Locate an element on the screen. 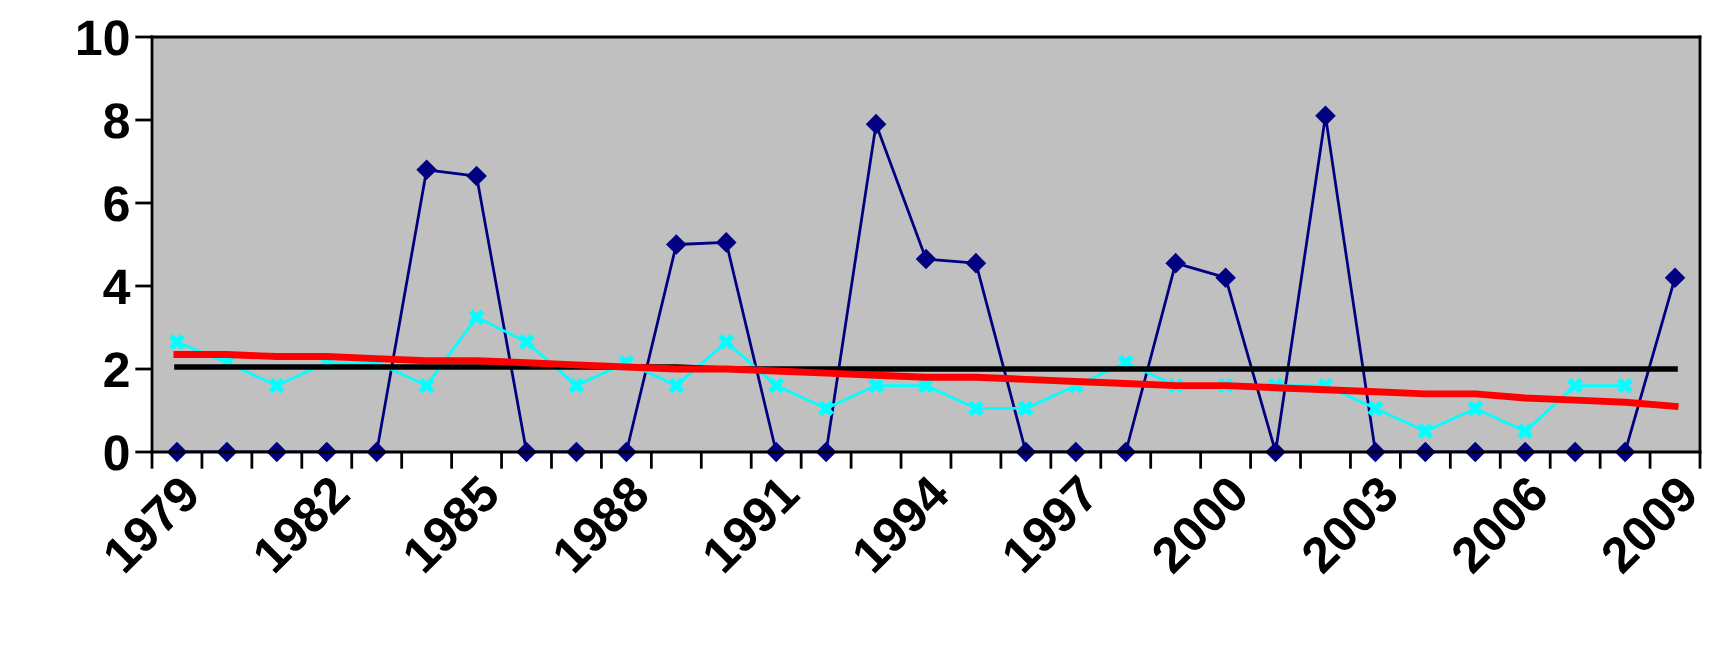 The width and height of the screenshot is (1710, 668). y-tick-label: 8 is located at coordinates (116, 121).